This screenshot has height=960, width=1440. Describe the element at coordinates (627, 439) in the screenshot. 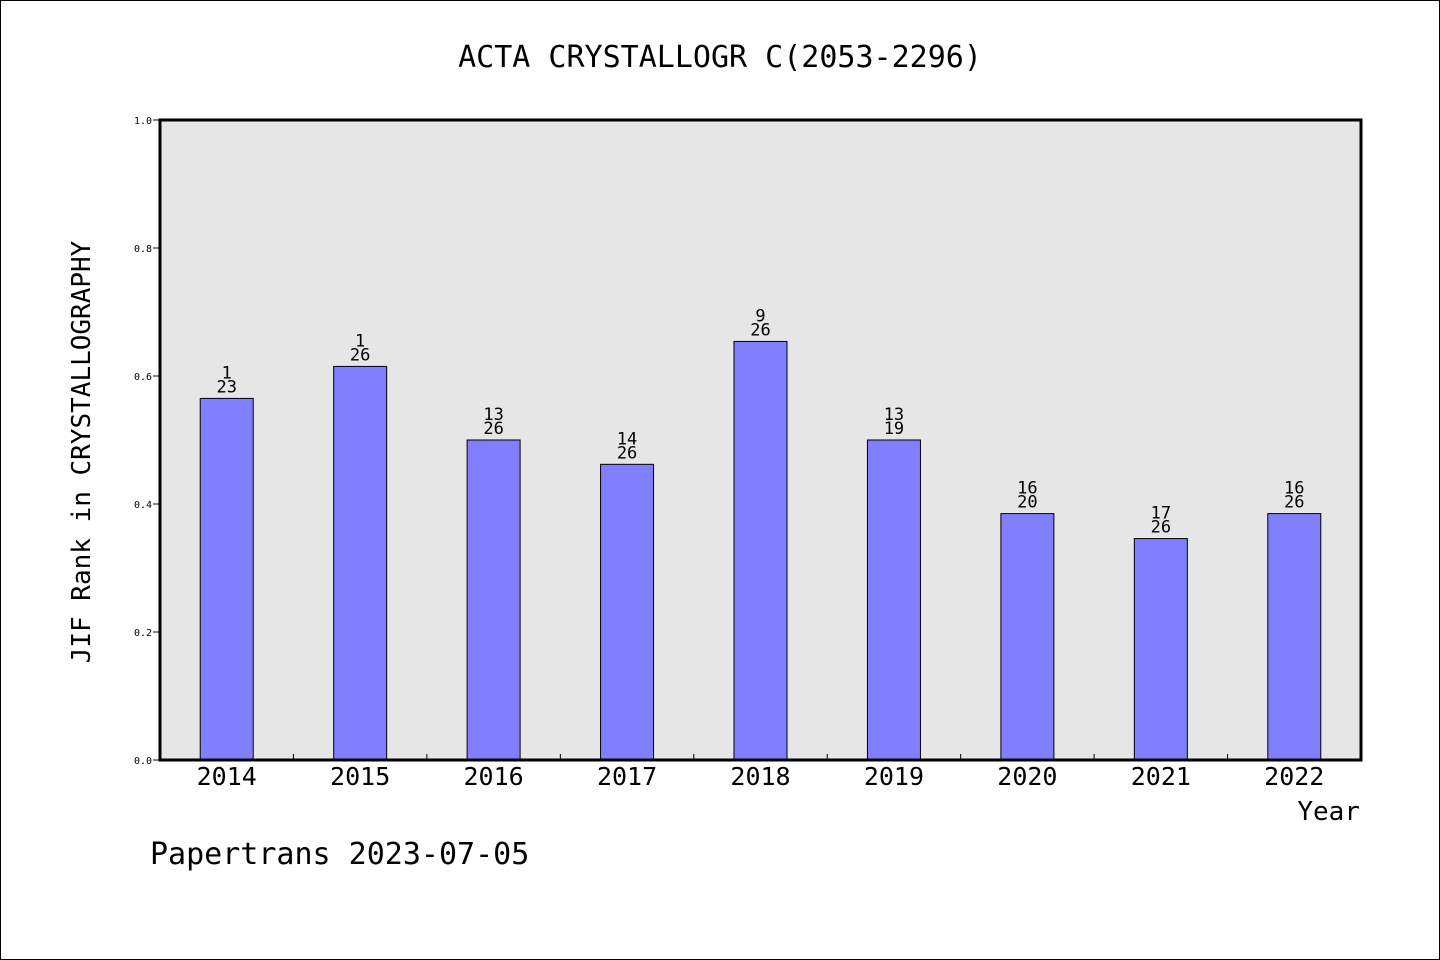

I see `bar-rank-label: 14` at that location.